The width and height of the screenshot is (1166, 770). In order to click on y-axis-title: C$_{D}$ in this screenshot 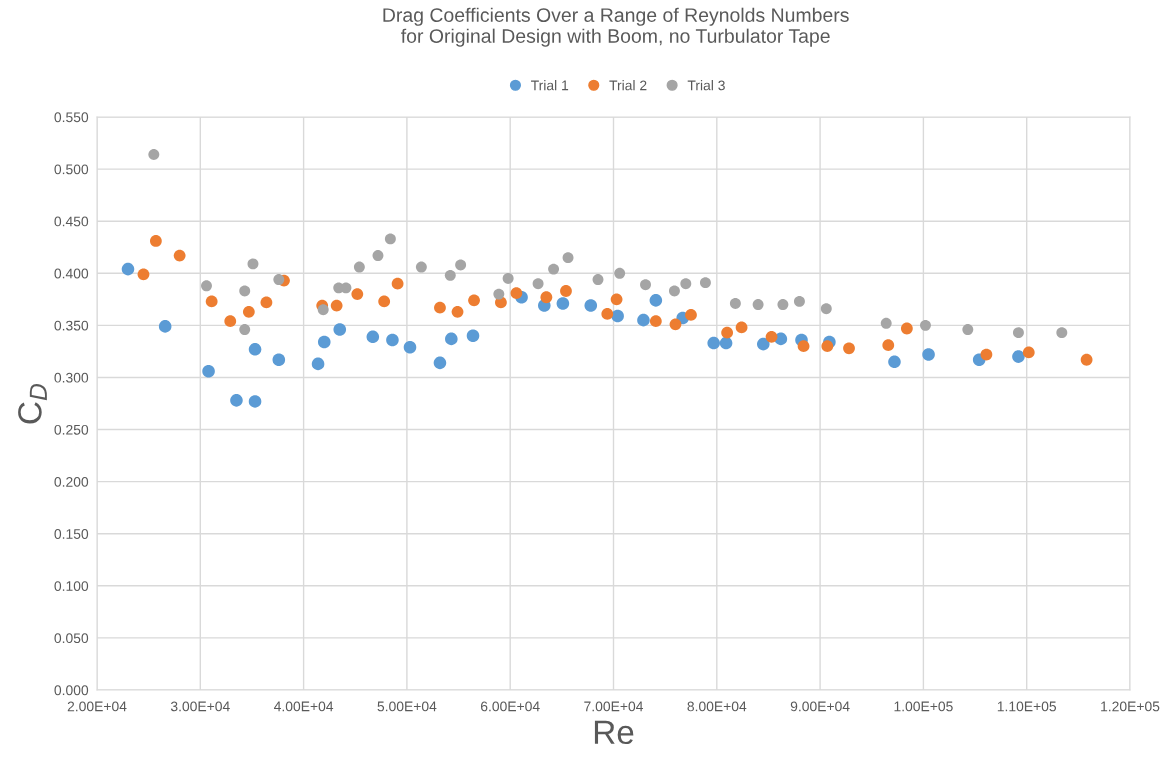, I will do `click(32, 403)`.